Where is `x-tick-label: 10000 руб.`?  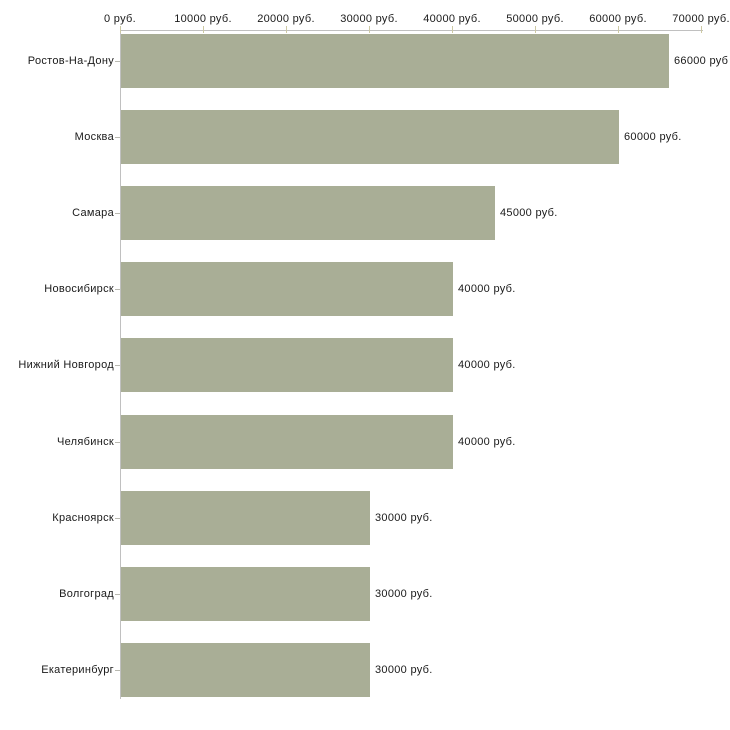 x-tick-label: 10000 руб. is located at coordinates (203, 19).